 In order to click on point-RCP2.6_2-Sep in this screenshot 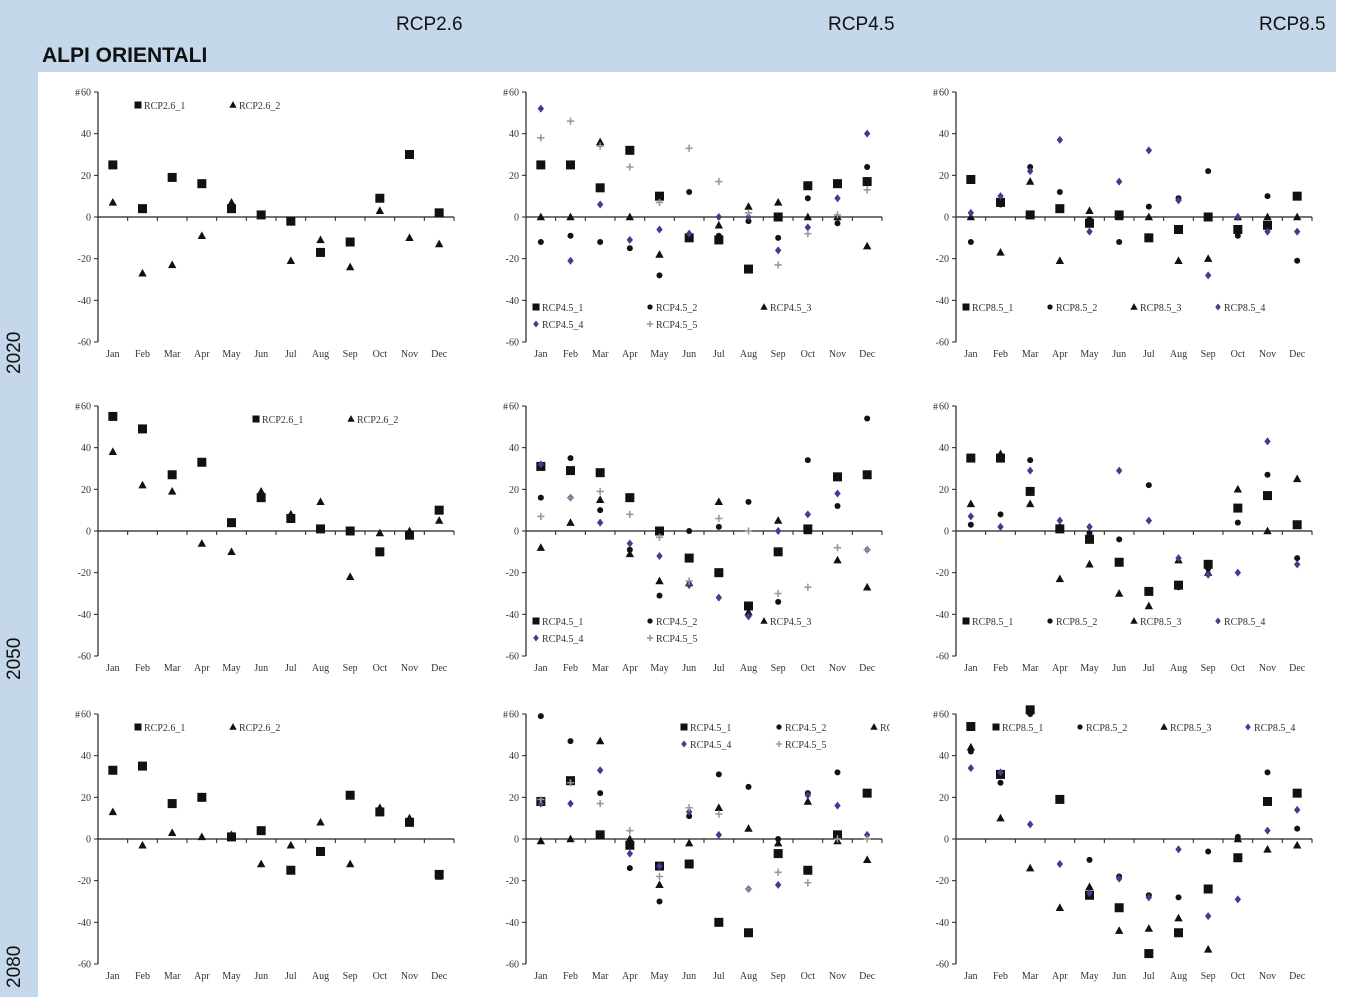, I will do `click(350, 576)`.